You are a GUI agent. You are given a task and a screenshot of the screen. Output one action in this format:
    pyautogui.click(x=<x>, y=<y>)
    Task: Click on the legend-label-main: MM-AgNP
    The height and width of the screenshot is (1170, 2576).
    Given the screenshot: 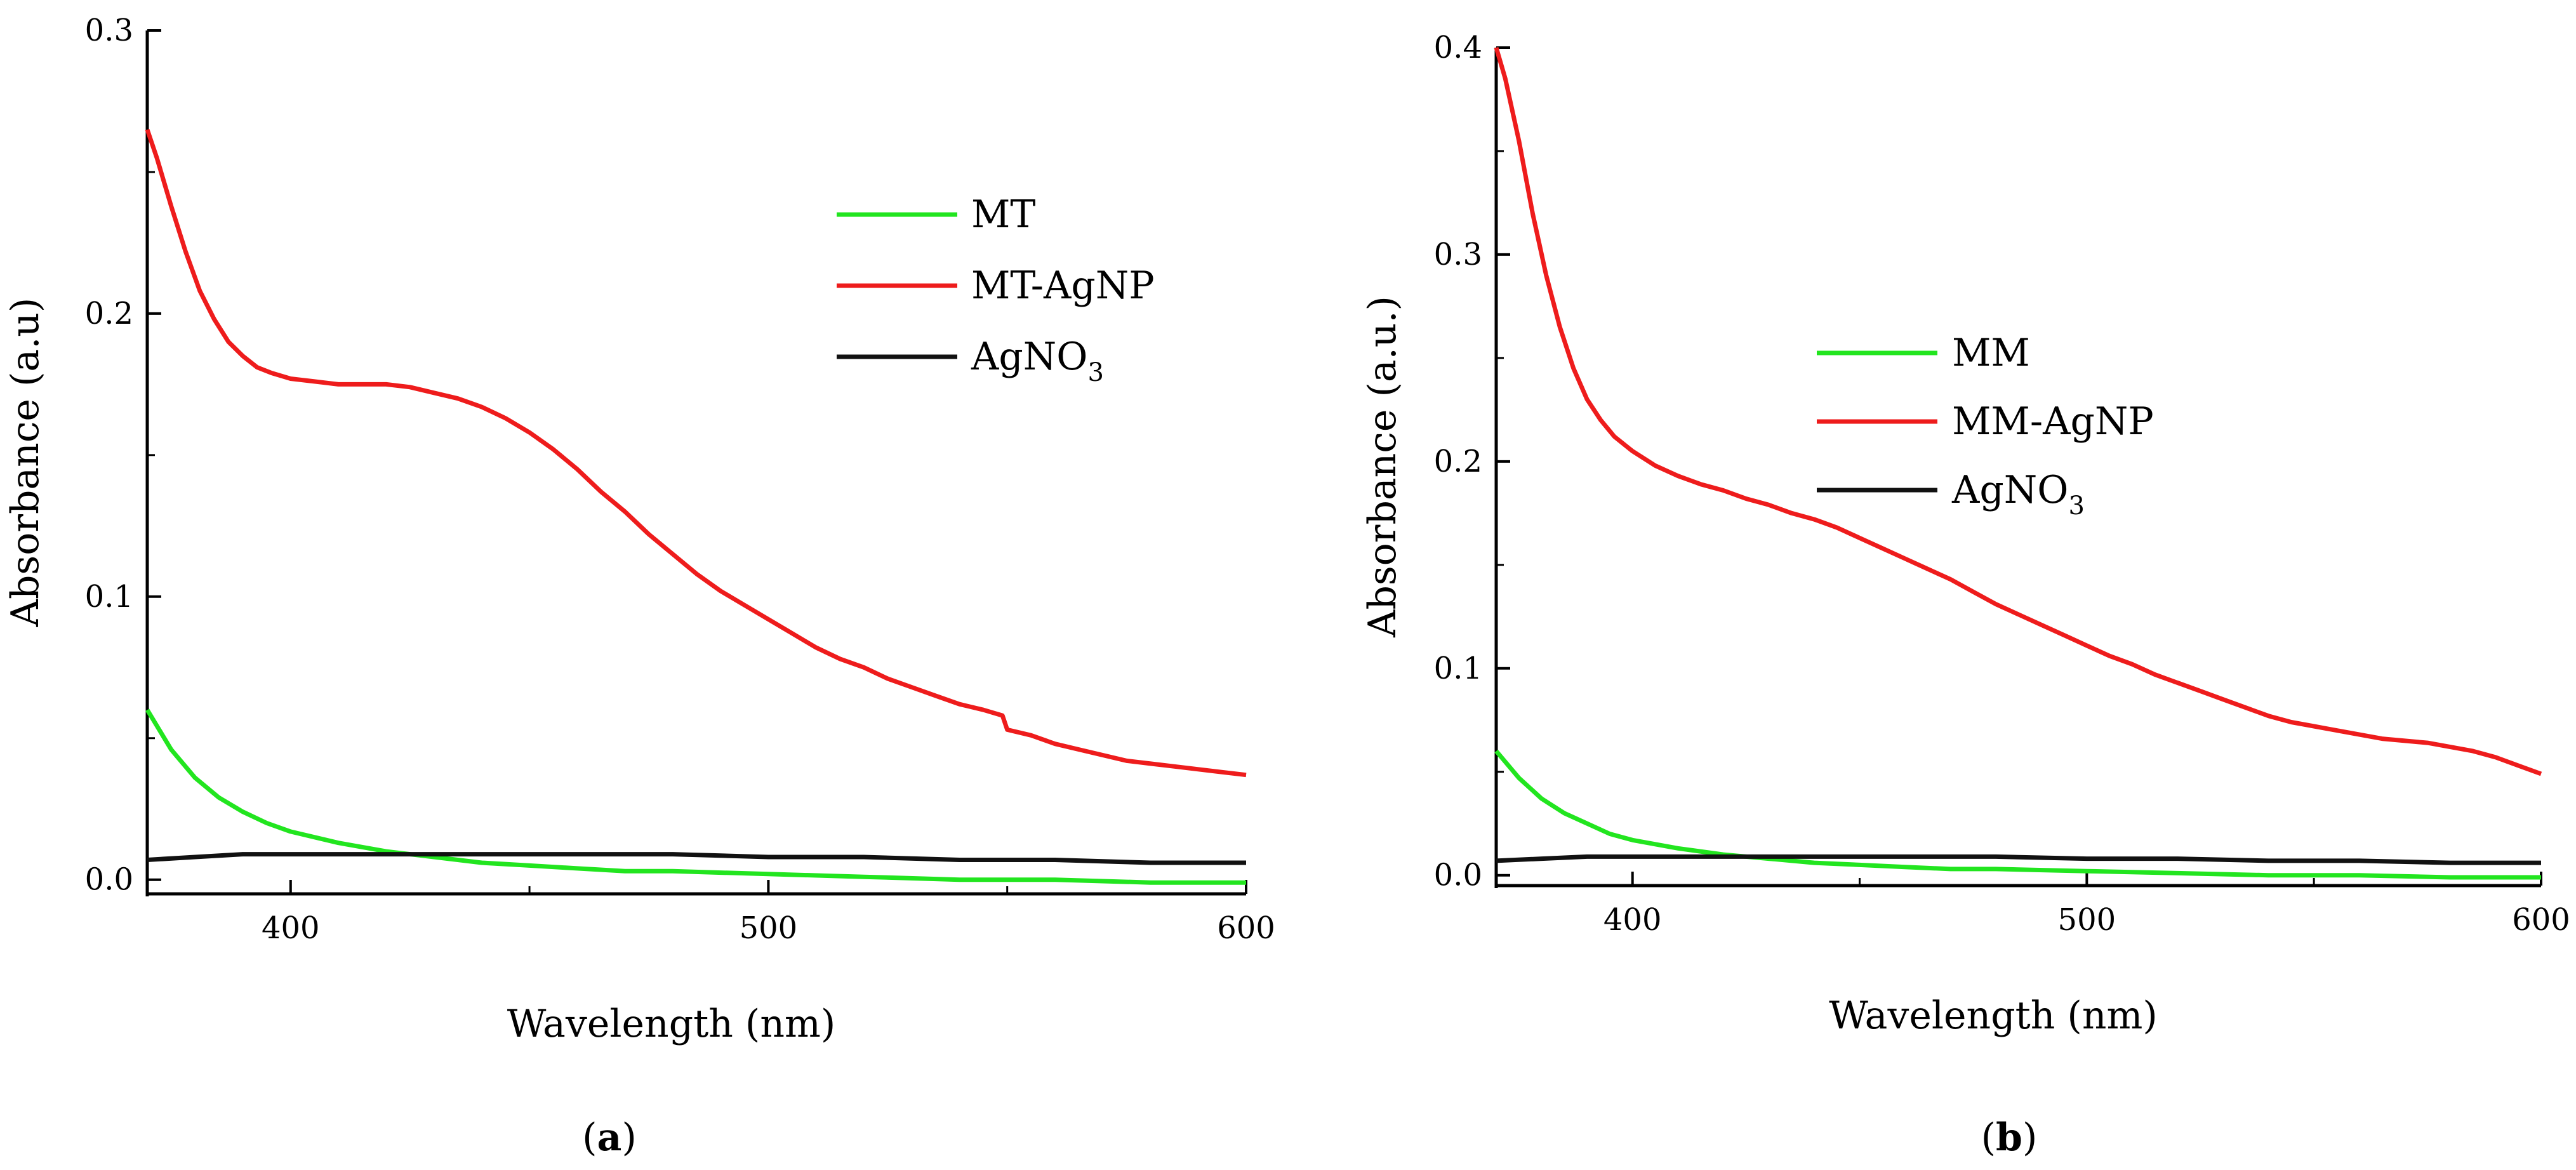 What is the action you would take?
    pyautogui.click(x=2053, y=421)
    